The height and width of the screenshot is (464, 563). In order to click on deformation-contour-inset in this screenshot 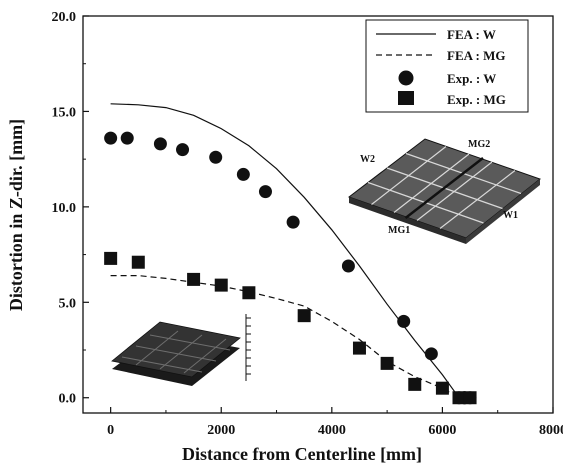, I will do `click(181, 350)`.